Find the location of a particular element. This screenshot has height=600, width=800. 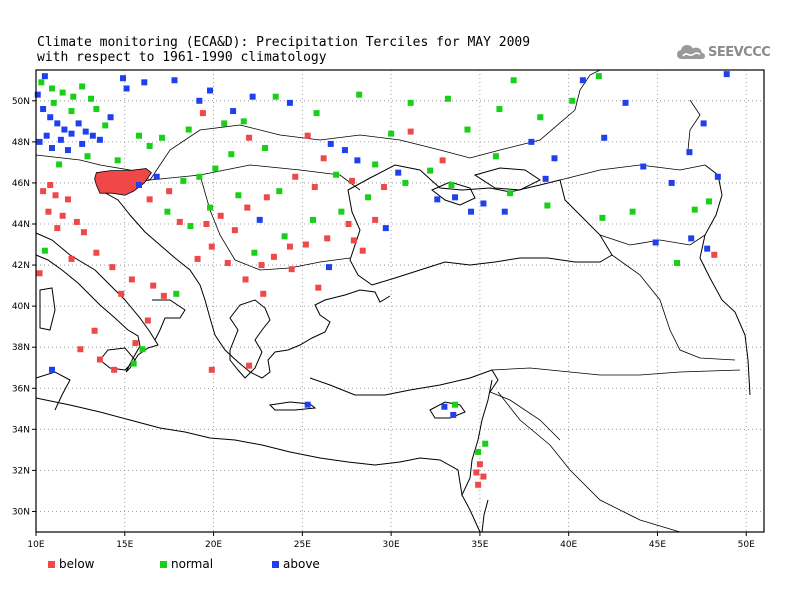

x-tick-label: 25E is located at coordinates (302, 545).